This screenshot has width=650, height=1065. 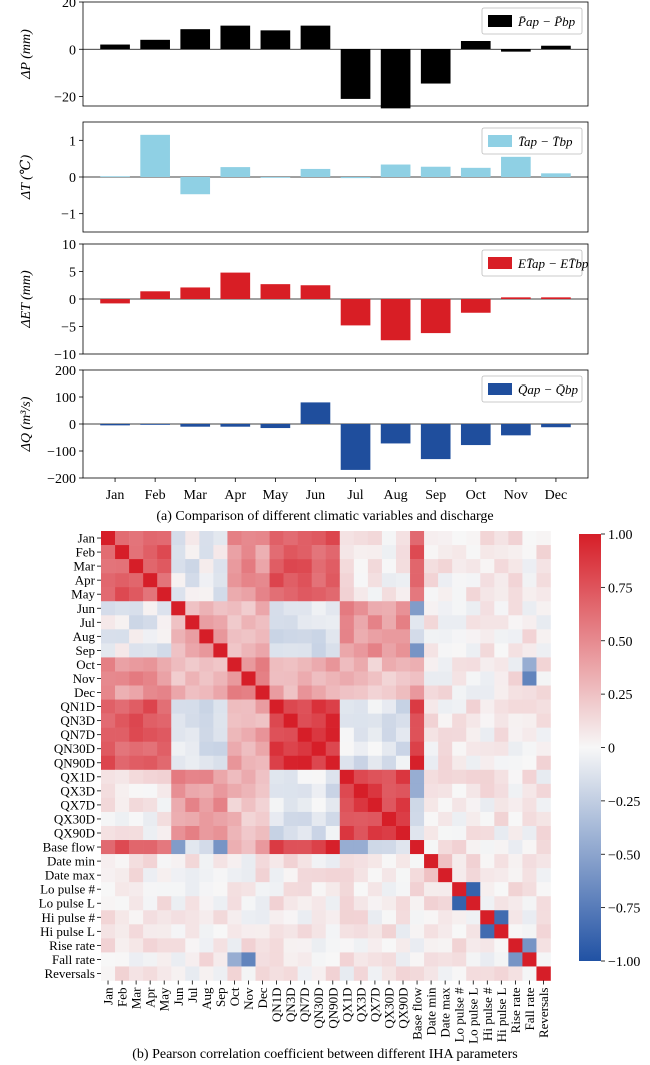 What do you see at coordinates (234, 996) in the screenshot?
I see `col-label: Oct` at bounding box center [234, 996].